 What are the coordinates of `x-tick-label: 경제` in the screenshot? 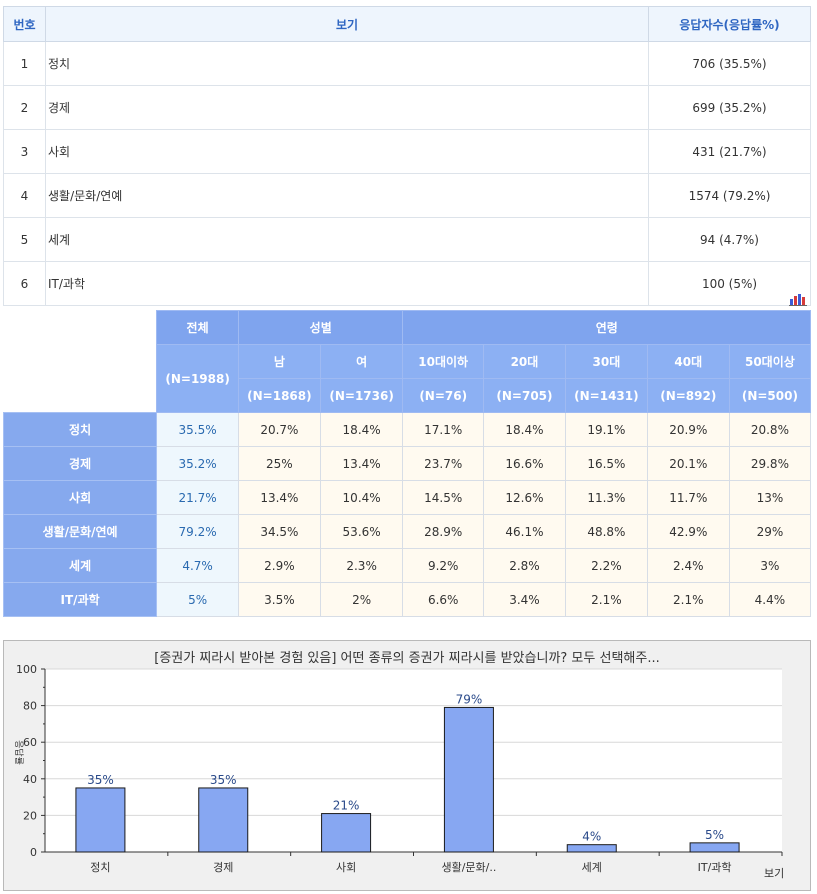 It's located at (223, 867).